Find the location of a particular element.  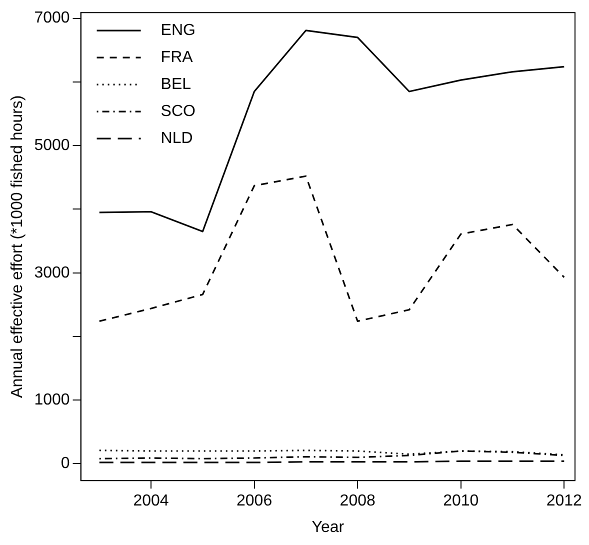

legend-label: SCO is located at coordinates (178, 111).